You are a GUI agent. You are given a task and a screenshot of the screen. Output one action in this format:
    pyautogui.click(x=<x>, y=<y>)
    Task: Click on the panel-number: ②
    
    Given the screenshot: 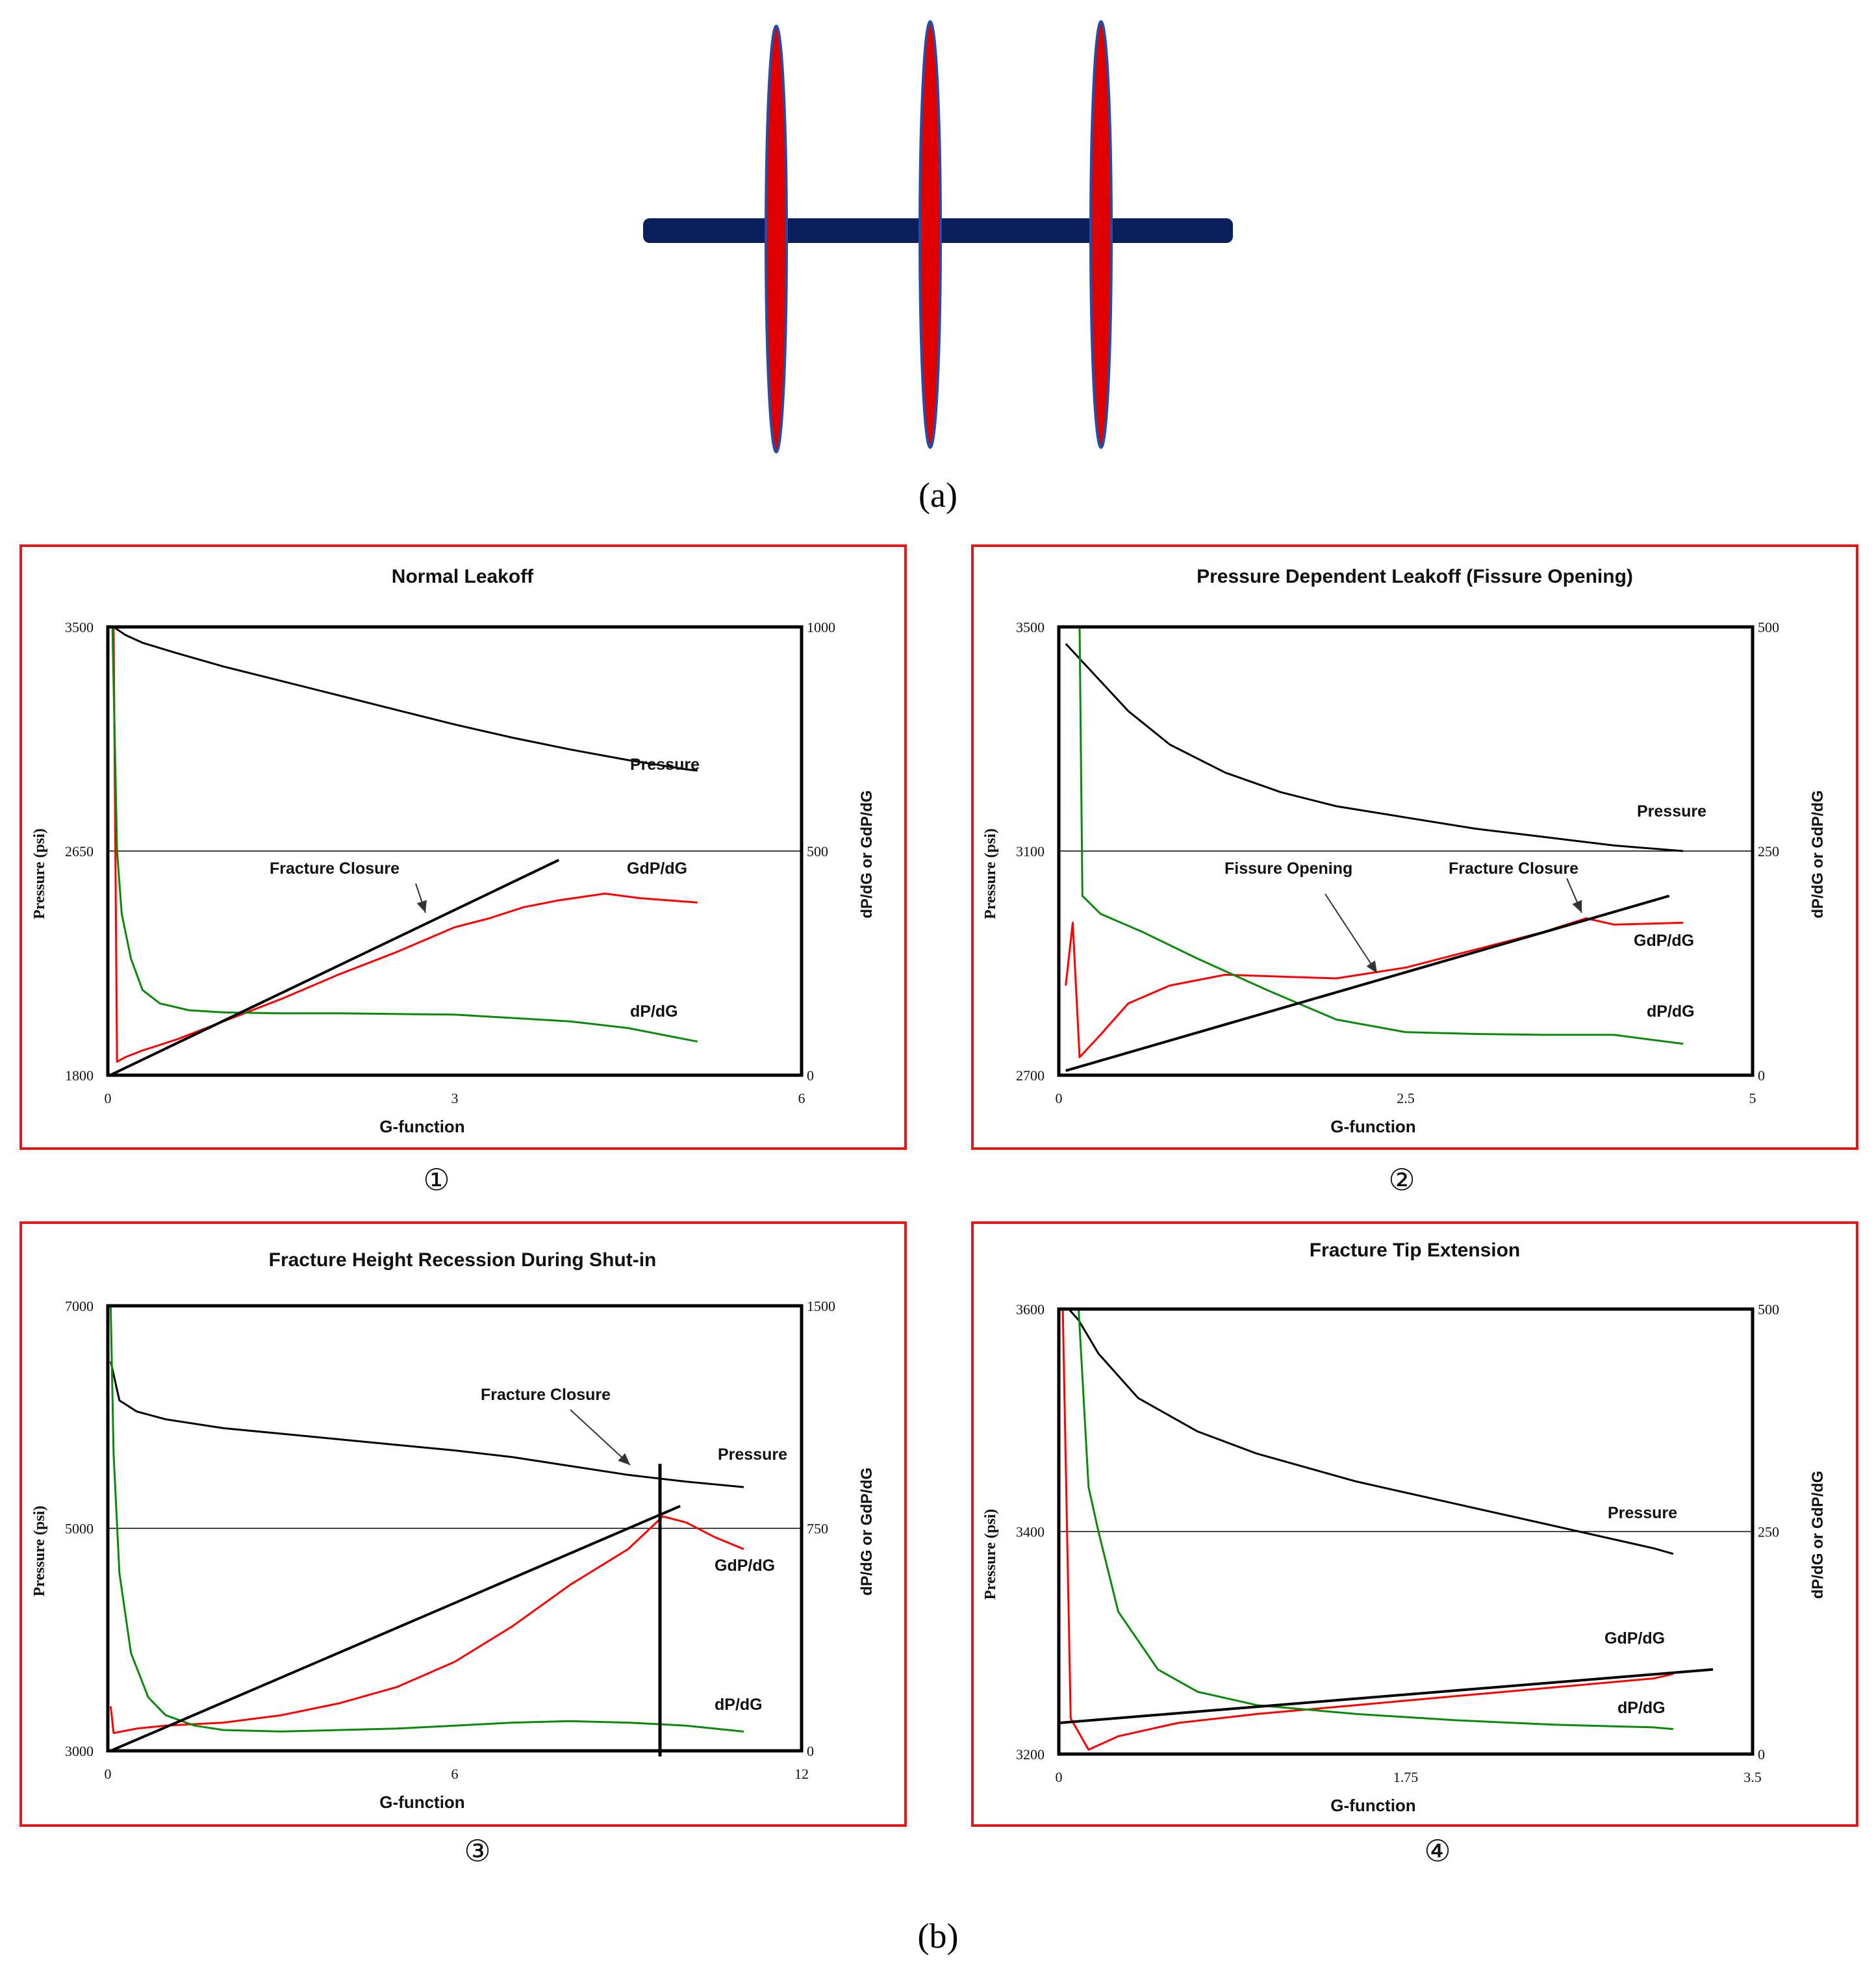 What is the action you would take?
    pyautogui.click(x=1401, y=1179)
    